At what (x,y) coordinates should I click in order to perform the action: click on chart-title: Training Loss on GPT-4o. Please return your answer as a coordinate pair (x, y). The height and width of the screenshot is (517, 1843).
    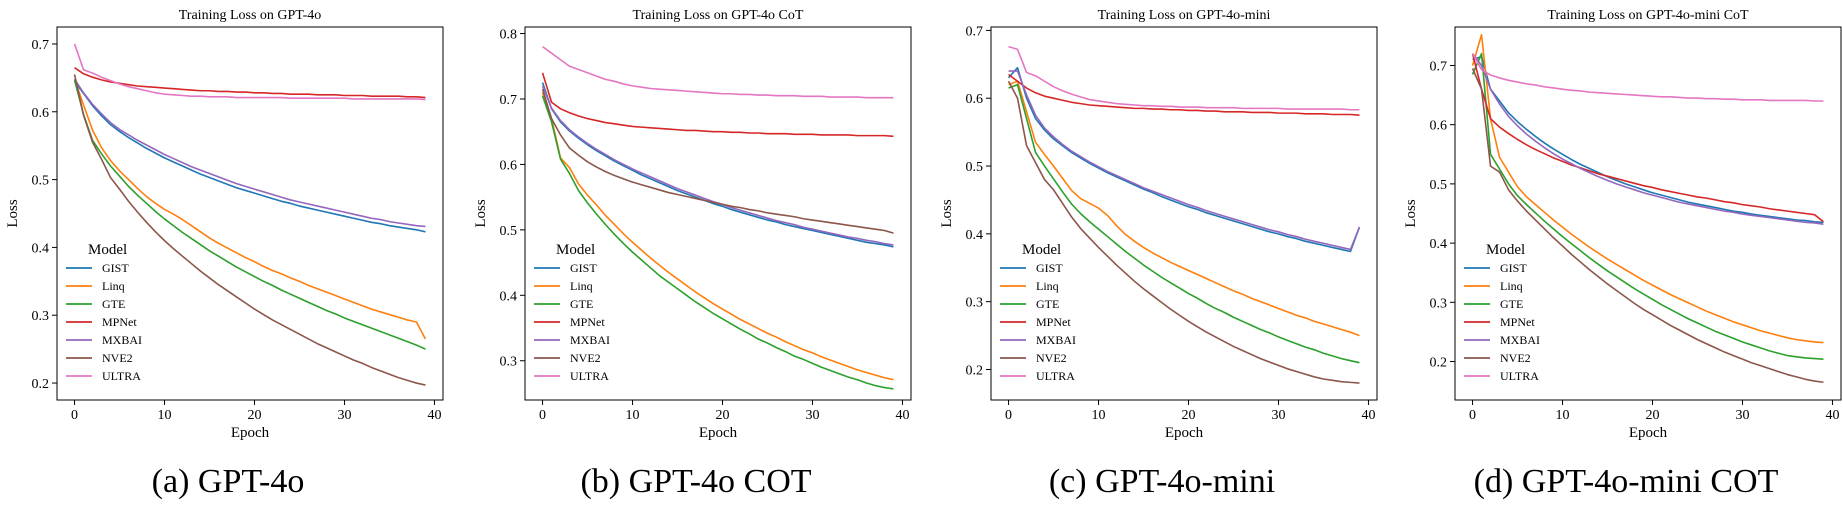
    Looking at the image, I should click on (250, 15).